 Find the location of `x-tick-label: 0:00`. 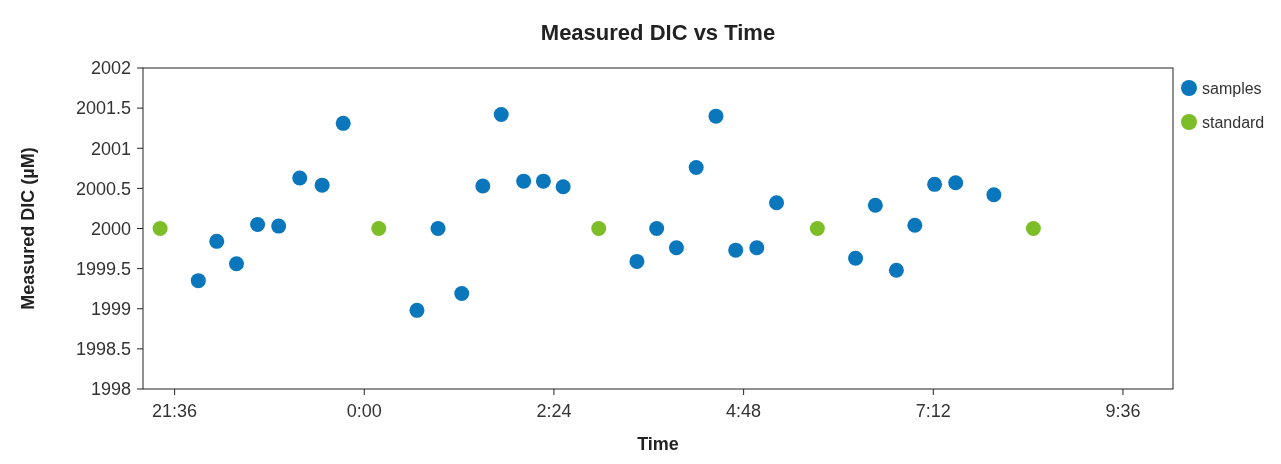

x-tick-label: 0:00 is located at coordinates (364, 411).